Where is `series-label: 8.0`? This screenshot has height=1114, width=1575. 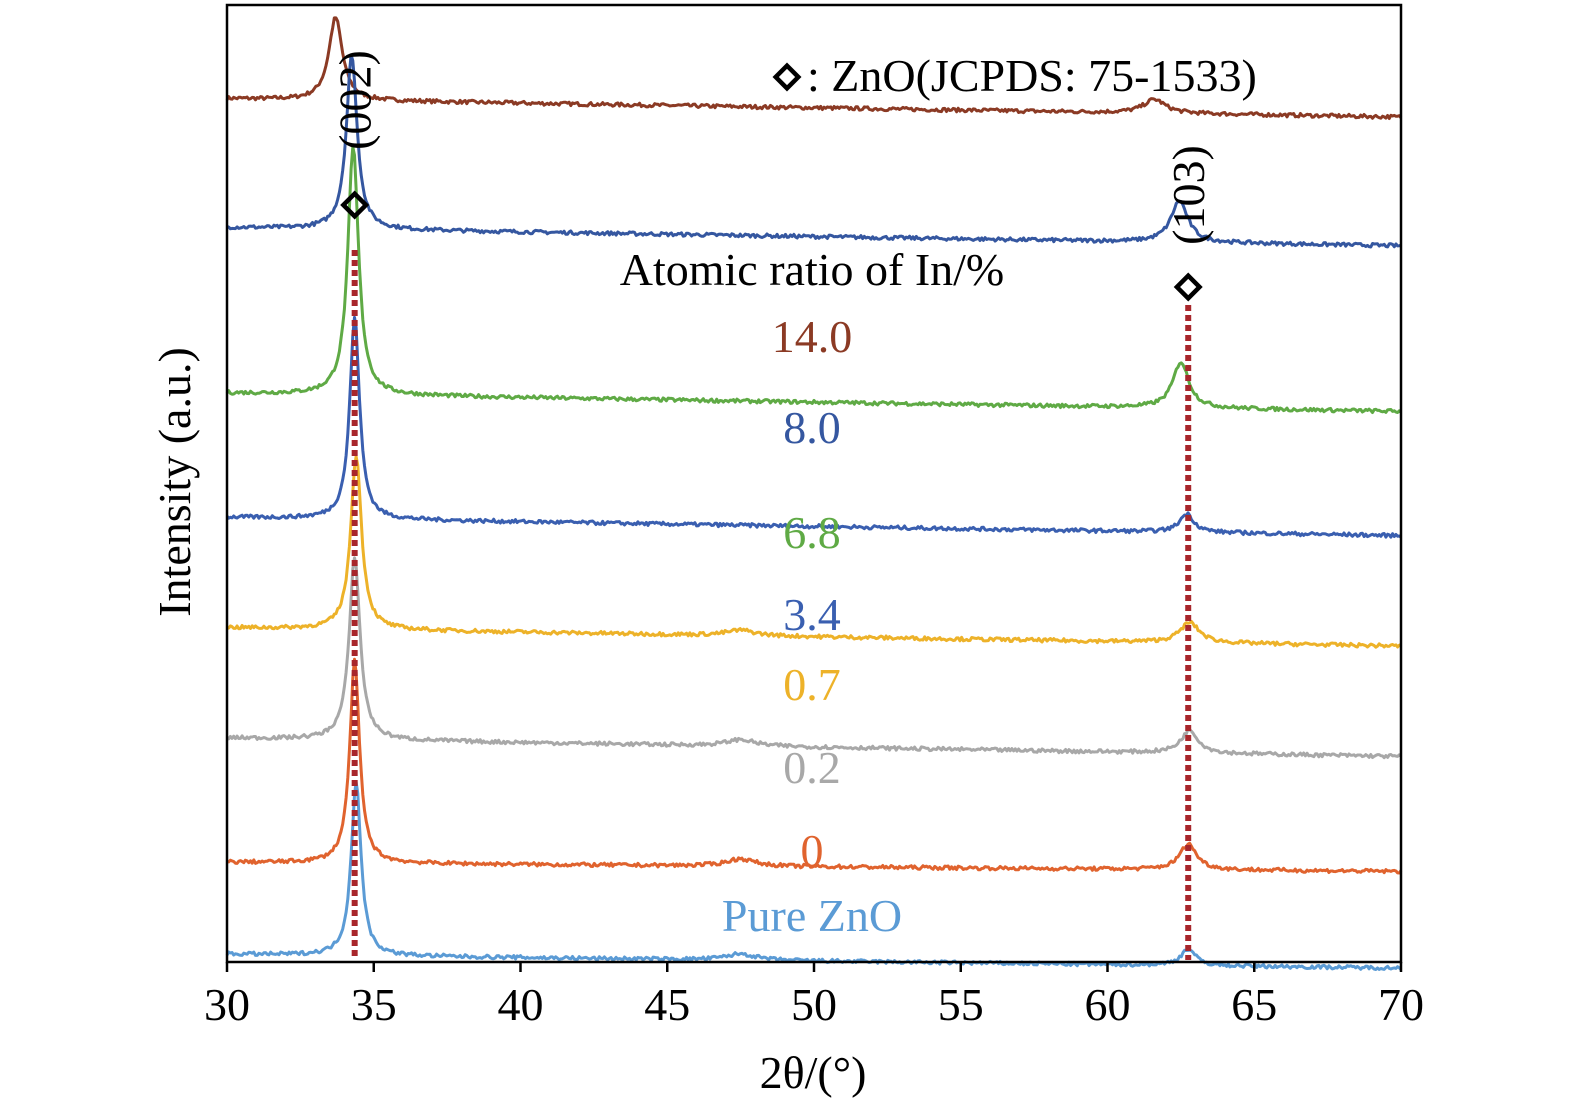 series-label: 8.0 is located at coordinates (812, 427).